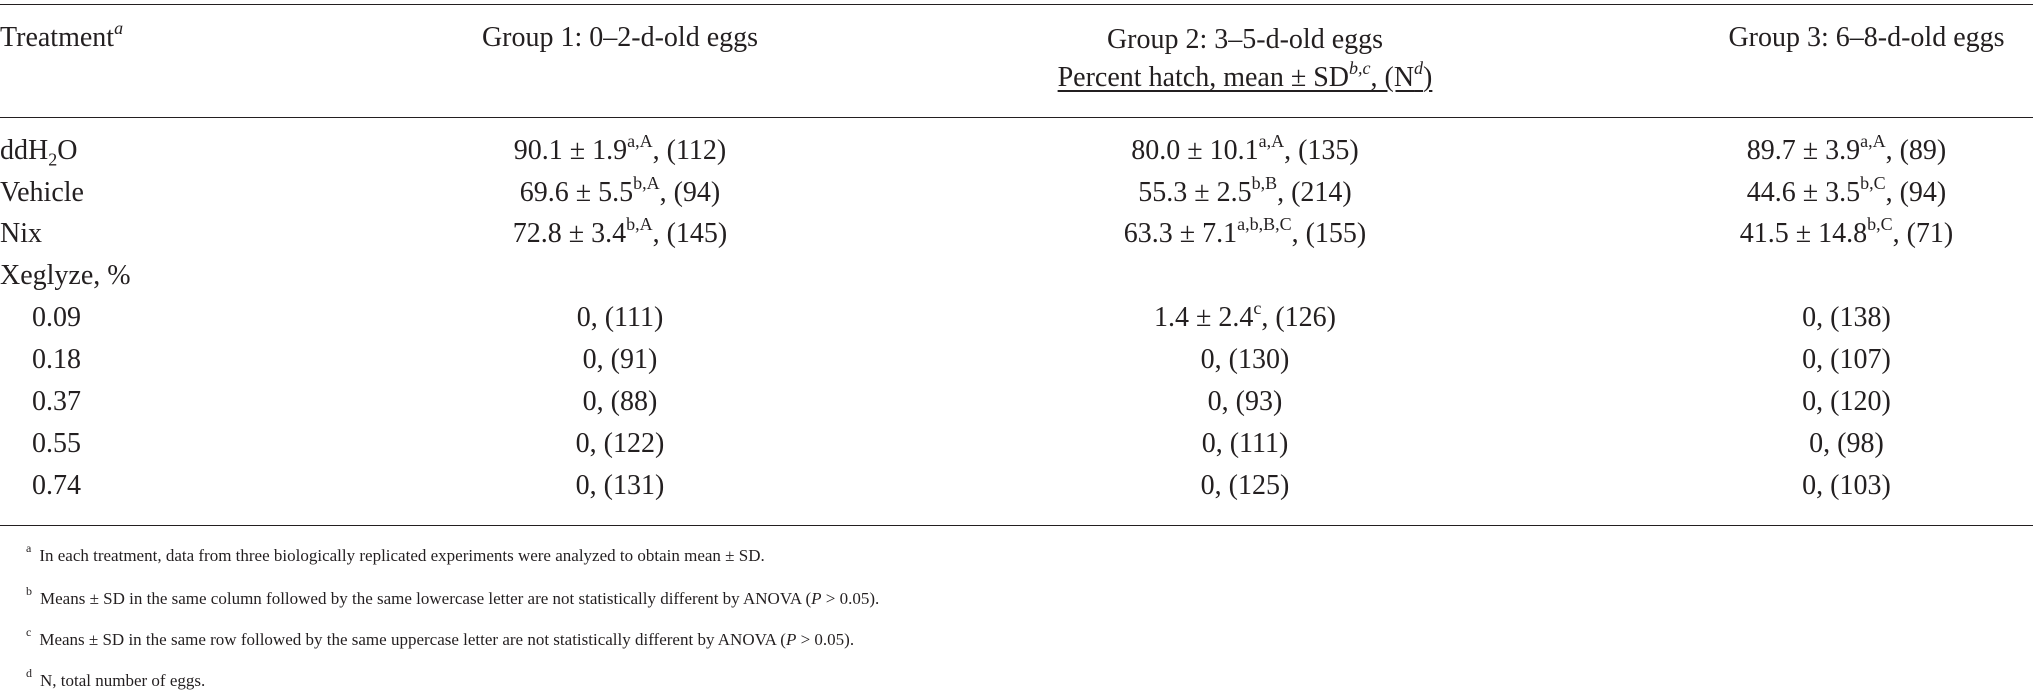 This screenshot has height=696, width=2033. I want to click on row-label-dose: 0.74, so click(56, 485).